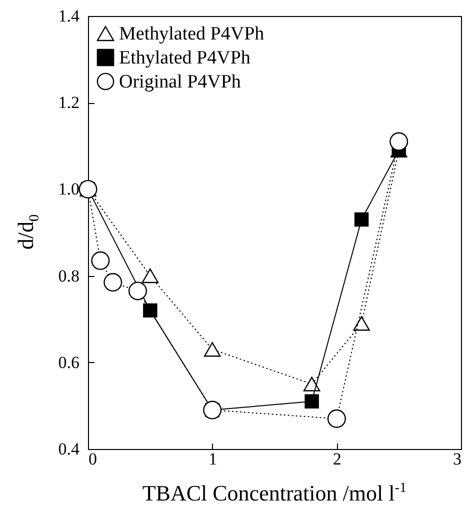 This screenshot has height=511, width=466. Describe the element at coordinates (457, 459) in the screenshot. I see `x-tick-label: 3` at that location.